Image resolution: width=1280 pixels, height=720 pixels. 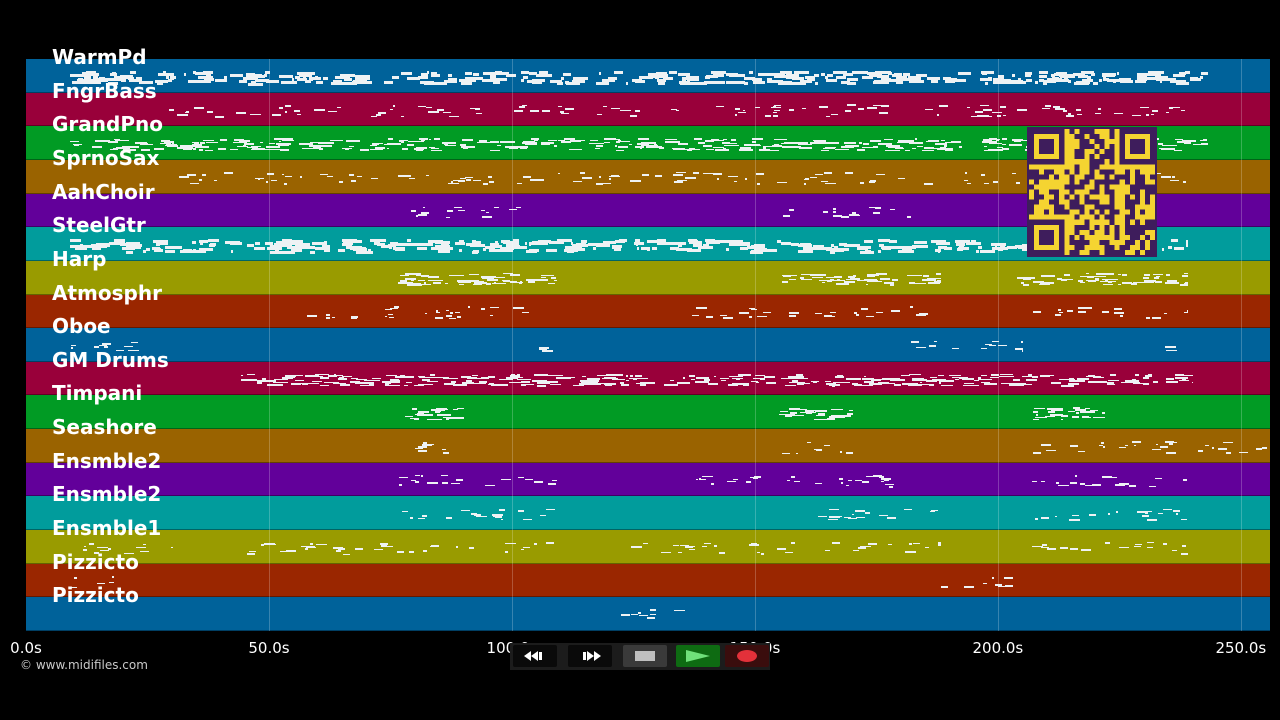 I want to click on time-tick-label: 200.0s, so click(x=998, y=648).